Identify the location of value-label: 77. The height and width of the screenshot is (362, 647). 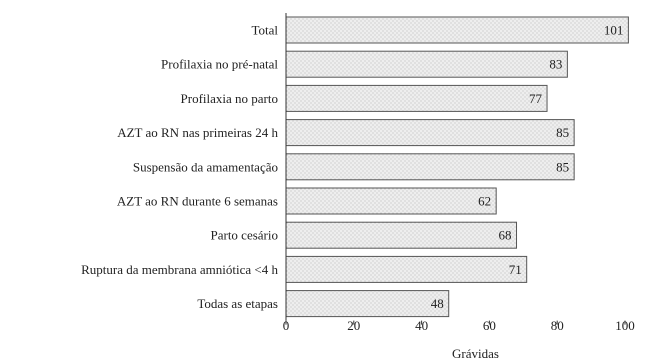
(536, 98).